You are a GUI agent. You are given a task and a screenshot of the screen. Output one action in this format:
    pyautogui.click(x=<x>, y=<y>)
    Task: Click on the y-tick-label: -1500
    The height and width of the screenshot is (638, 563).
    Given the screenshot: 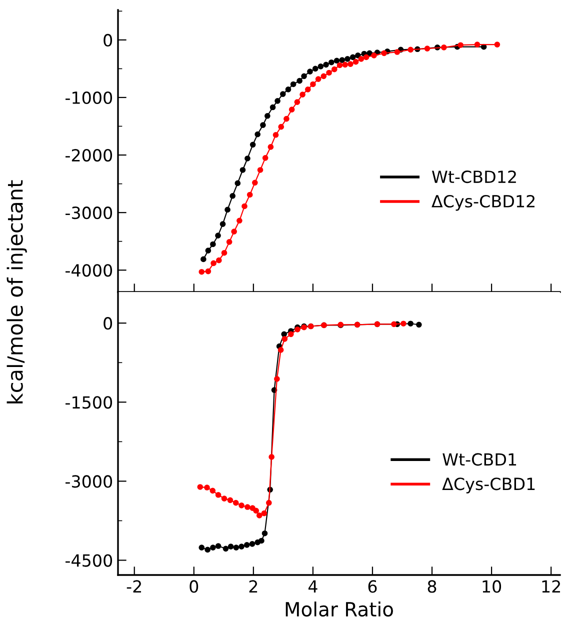 What is the action you would take?
    pyautogui.click(x=89, y=402)
    